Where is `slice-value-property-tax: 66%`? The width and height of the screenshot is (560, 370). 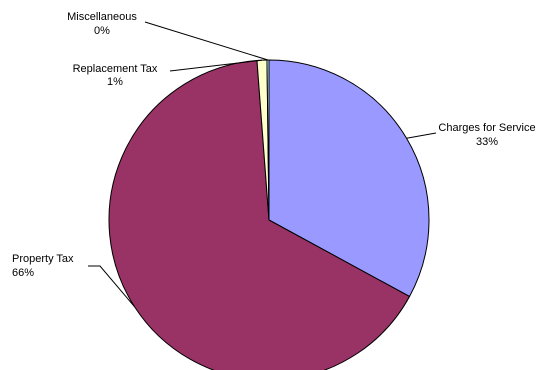
slice-value-property-tax: 66% is located at coordinates (23, 273).